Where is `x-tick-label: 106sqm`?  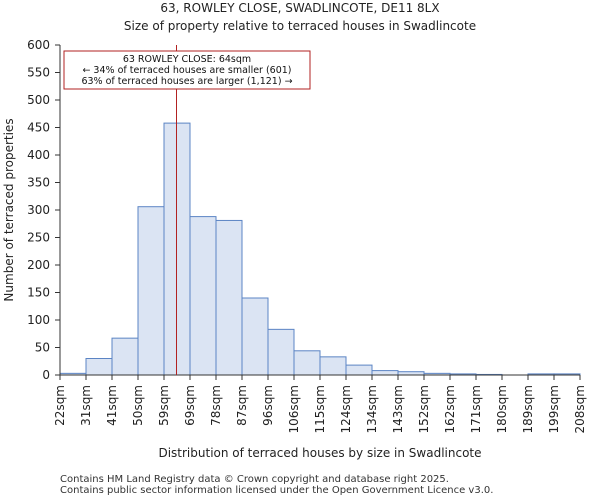 x-tick-label: 106sqm is located at coordinates (294, 409).